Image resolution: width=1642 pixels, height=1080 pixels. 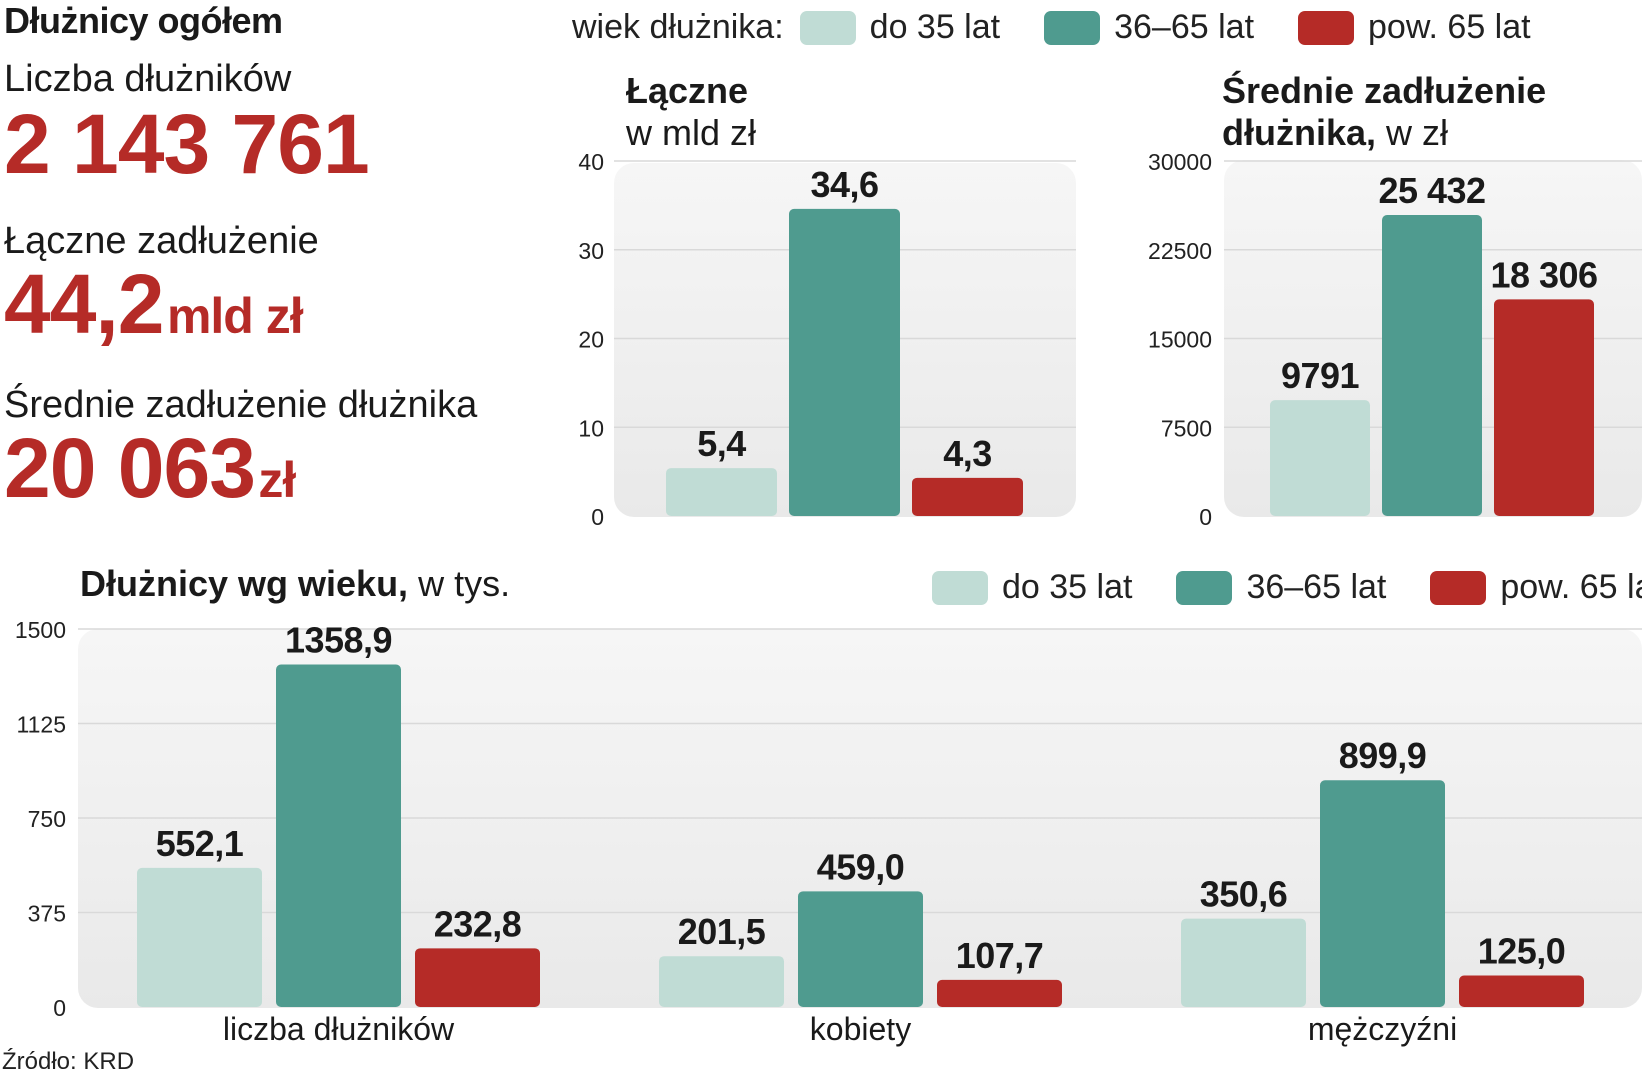 I want to click on legend-swatch-old, so click(x=1326, y=27).